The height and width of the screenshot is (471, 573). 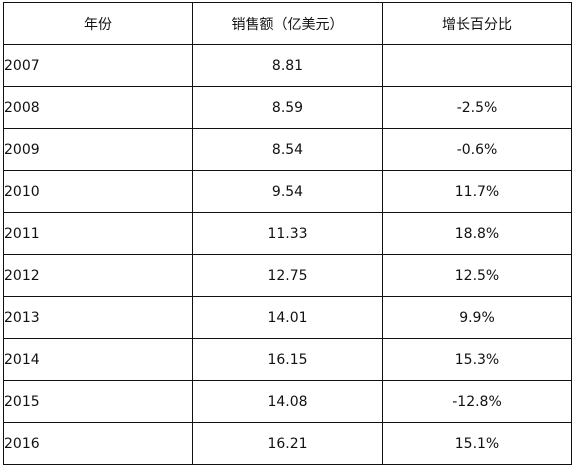 I want to click on year-cell: 2016, so click(x=98, y=443).